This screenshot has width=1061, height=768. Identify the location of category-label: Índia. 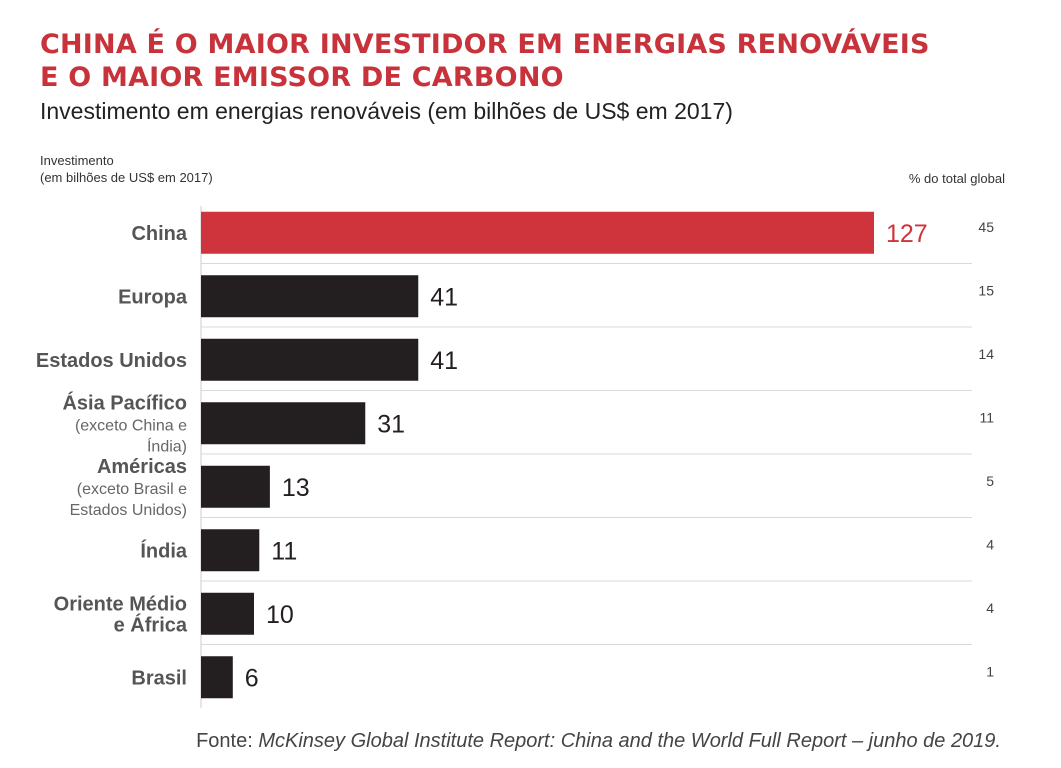
(164, 550).